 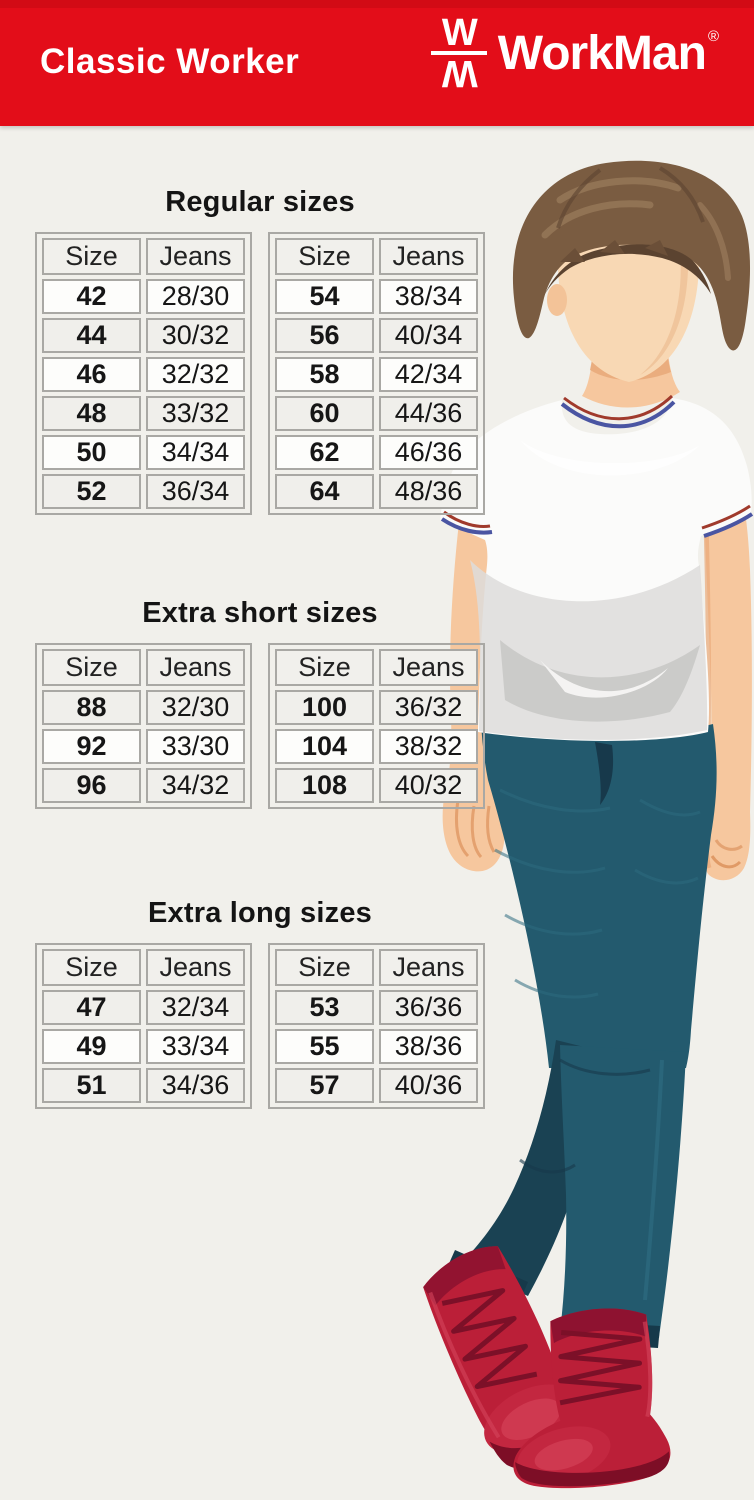 I want to click on size-value: 56, so click(x=324, y=335).